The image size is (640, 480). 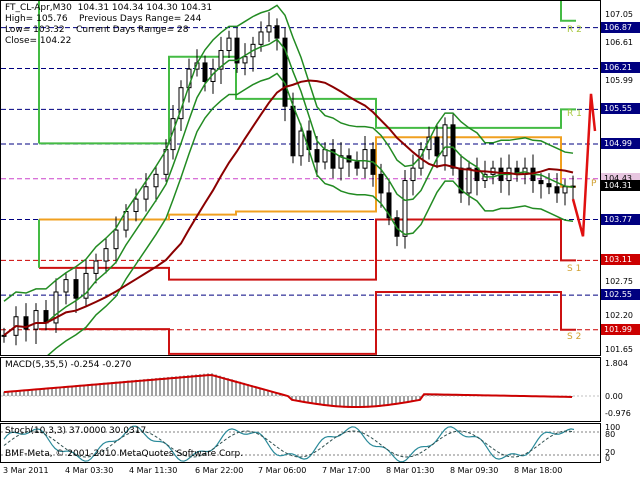 I want to click on price-level-tag: 105.55, so click(x=620, y=109).